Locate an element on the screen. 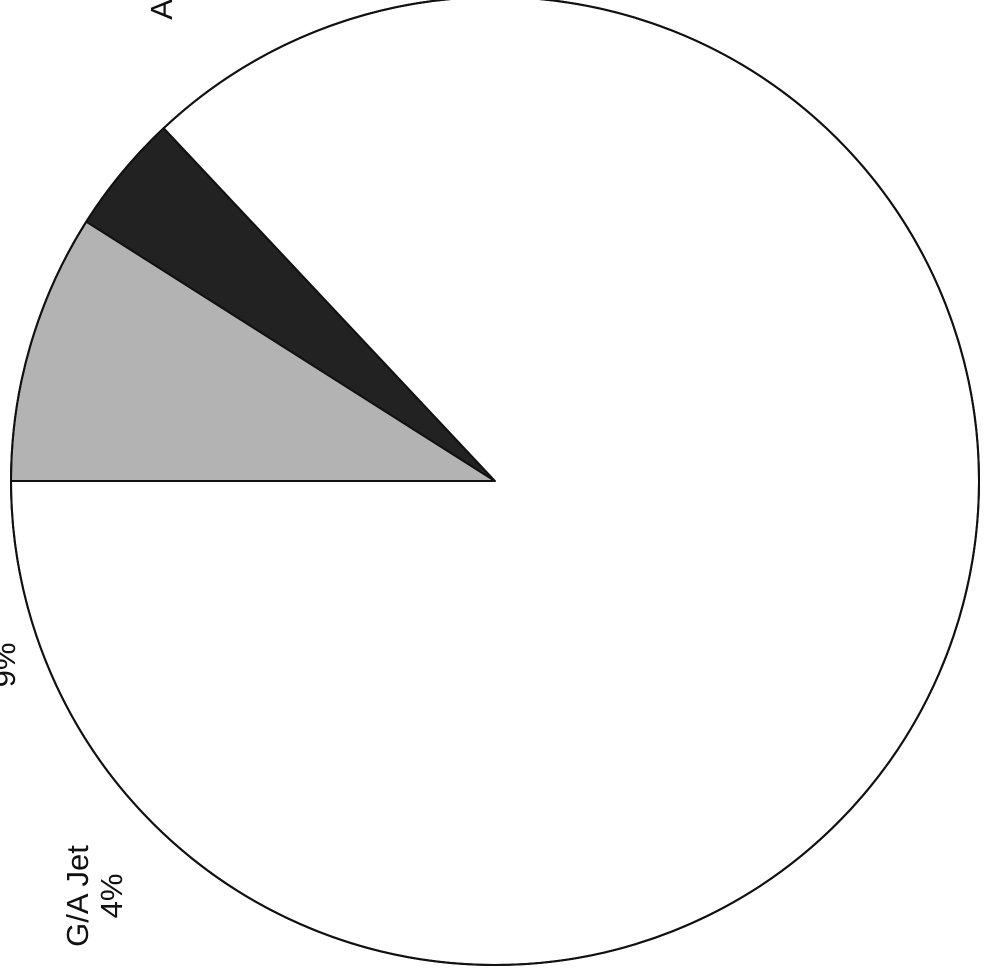 This screenshot has width=984, height=972. slice-label-group-9pct: 9% is located at coordinates (11, 665).